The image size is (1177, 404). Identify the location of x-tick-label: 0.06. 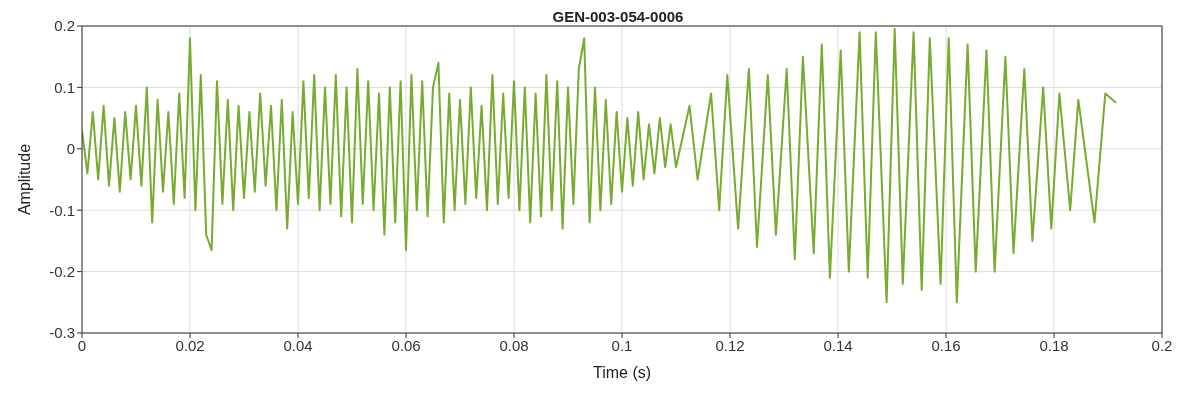
(406, 345).